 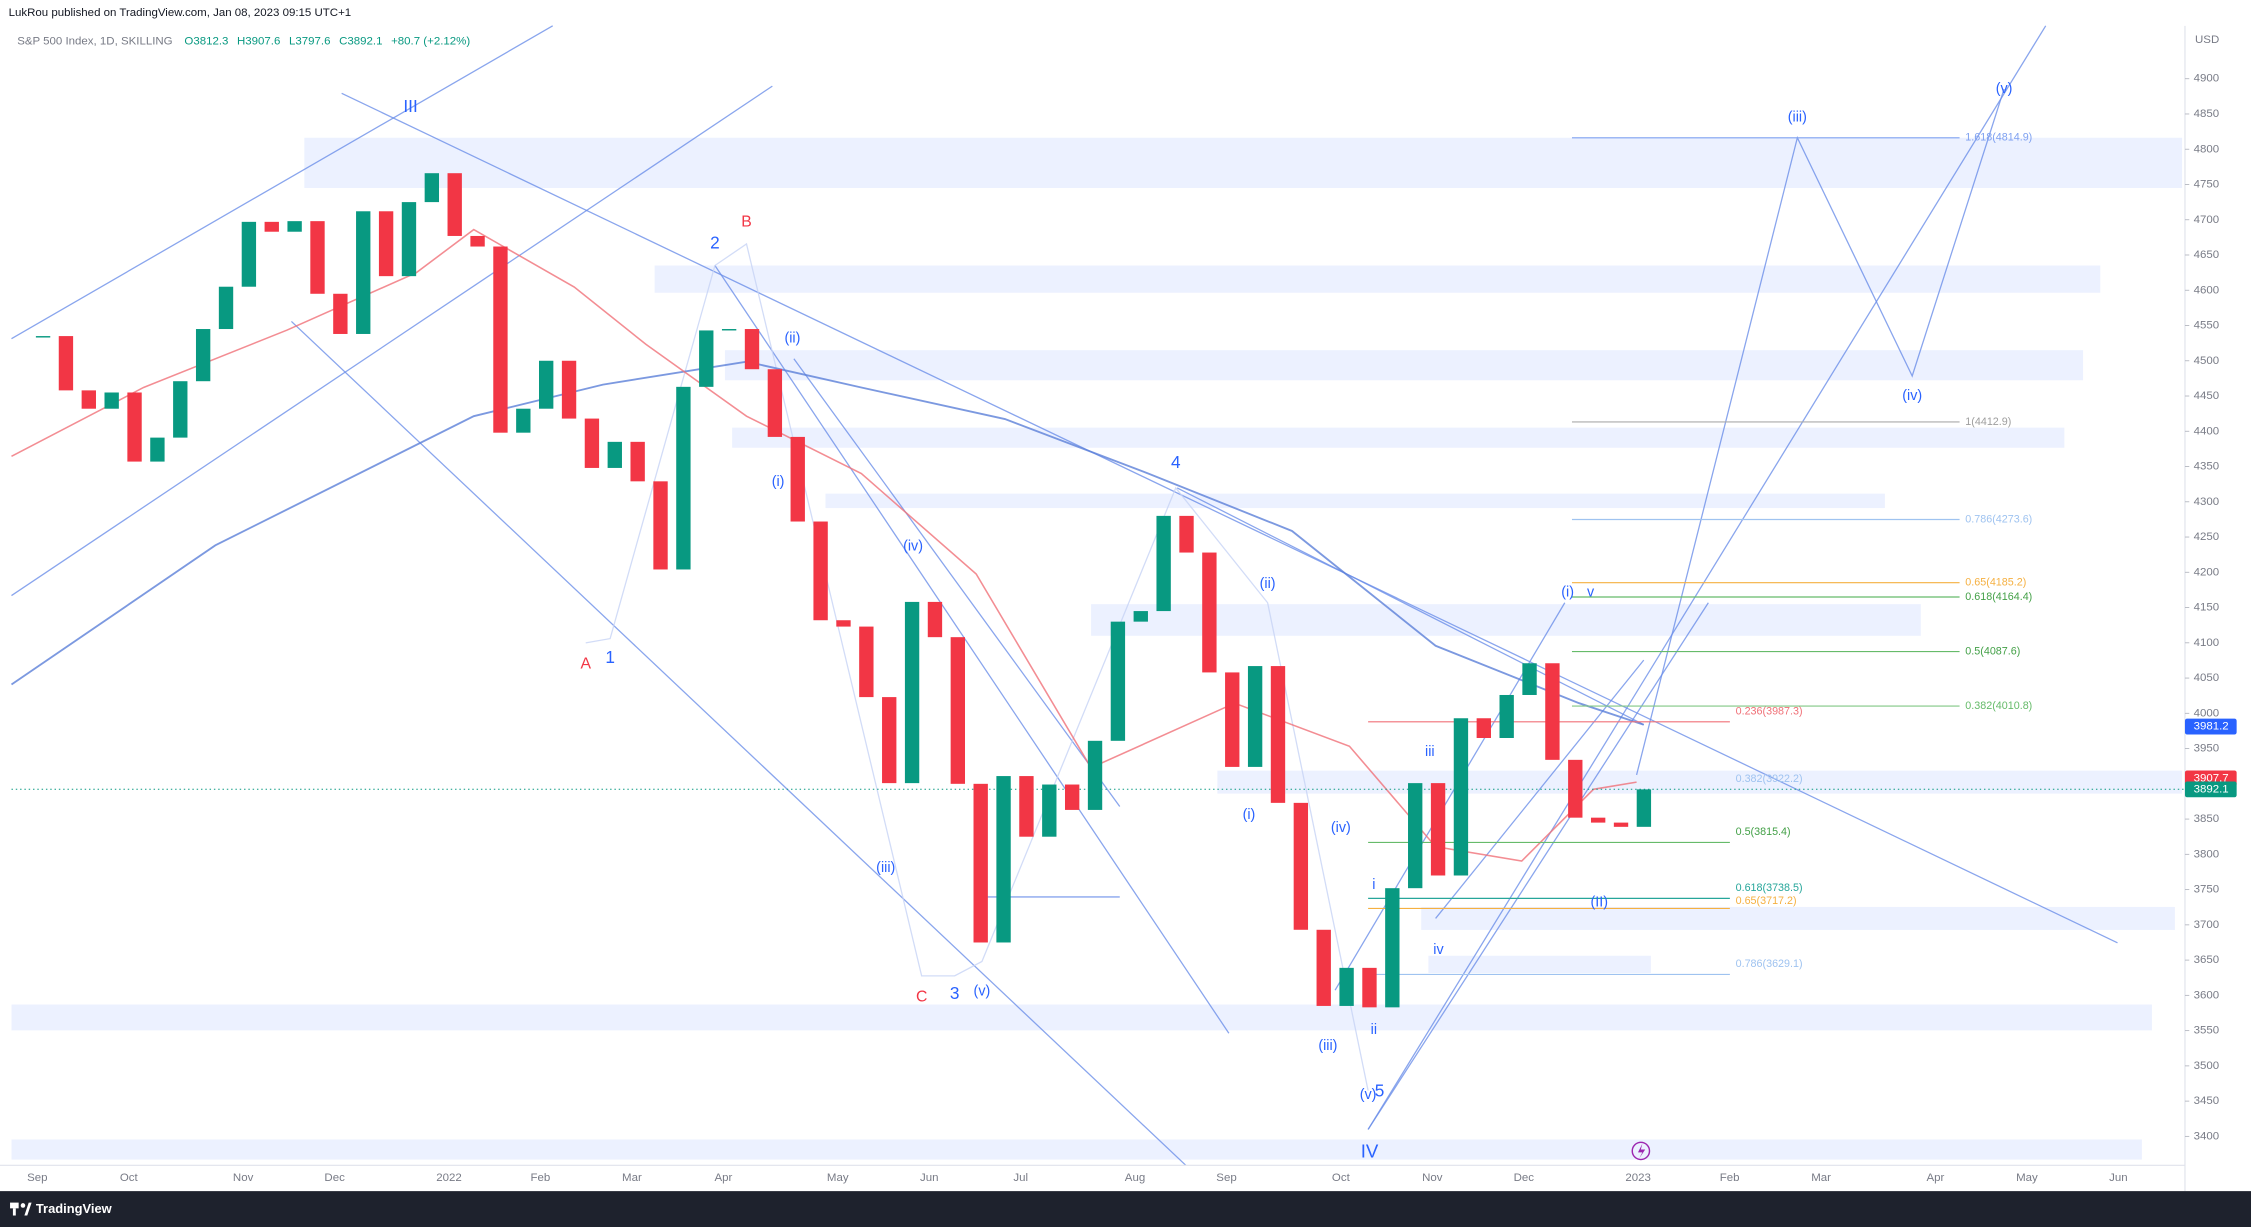 I want to click on x-tick-label: 2023, so click(x=1638, y=1178).